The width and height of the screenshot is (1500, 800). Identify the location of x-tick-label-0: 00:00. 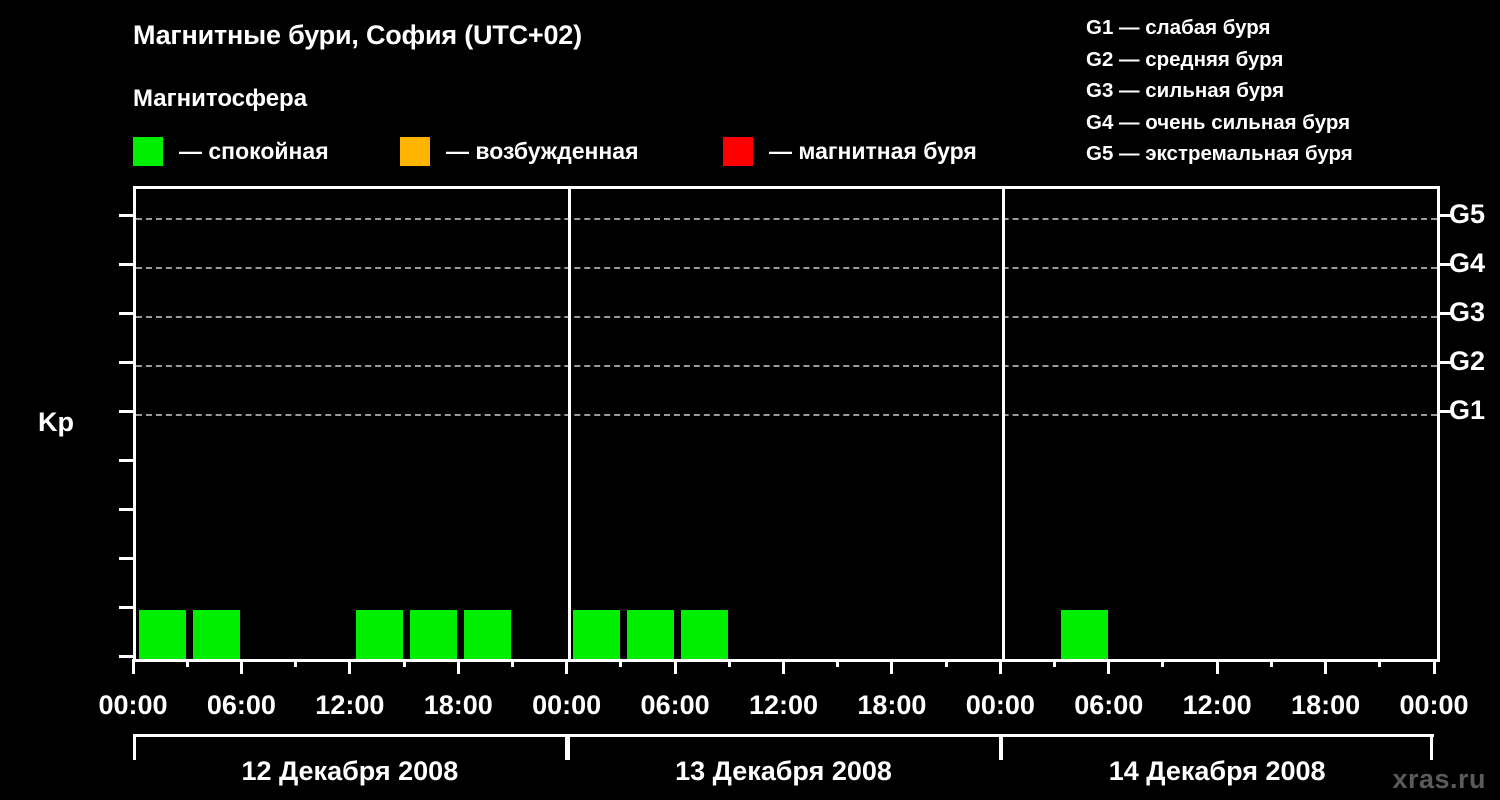
(133, 705).